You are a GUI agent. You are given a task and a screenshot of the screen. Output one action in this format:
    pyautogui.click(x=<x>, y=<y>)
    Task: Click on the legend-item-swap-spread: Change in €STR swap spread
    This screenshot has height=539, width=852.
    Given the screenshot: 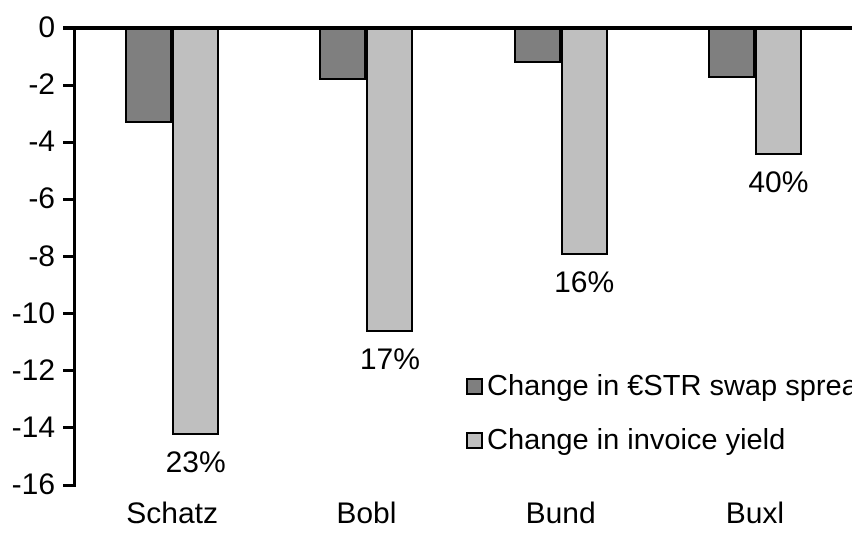 What is the action you would take?
    pyautogui.click(x=659, y=386)
    